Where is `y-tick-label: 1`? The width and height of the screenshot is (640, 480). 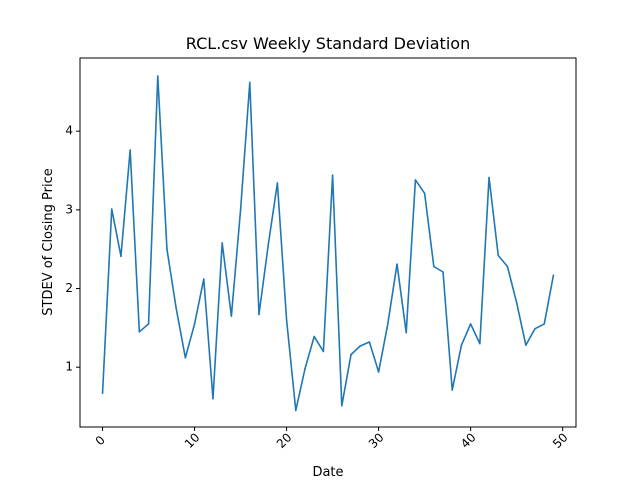 y-tick-label: 1 is located at coordinates (69, 367).